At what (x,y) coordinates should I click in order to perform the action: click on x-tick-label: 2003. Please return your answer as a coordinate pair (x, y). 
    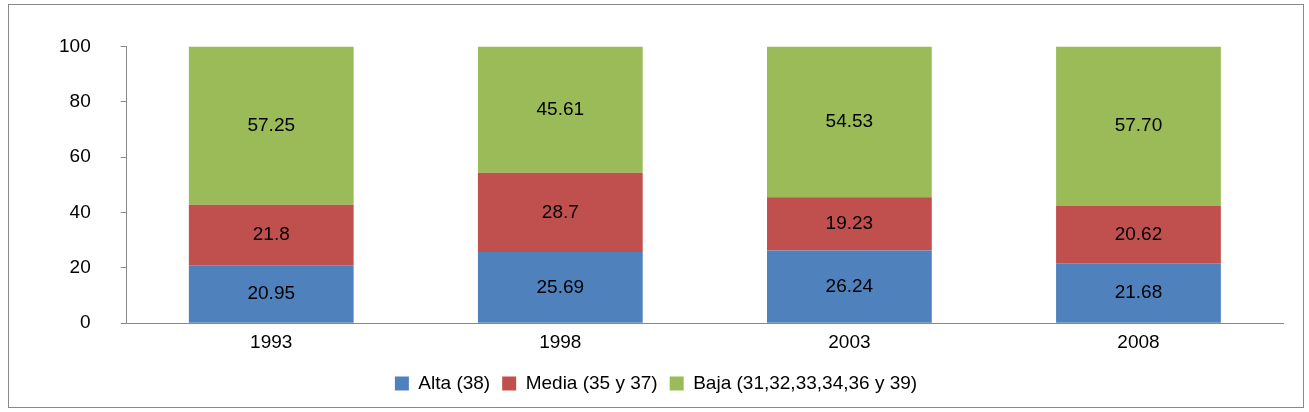
    Looking at the image, I should click on (849, 341).